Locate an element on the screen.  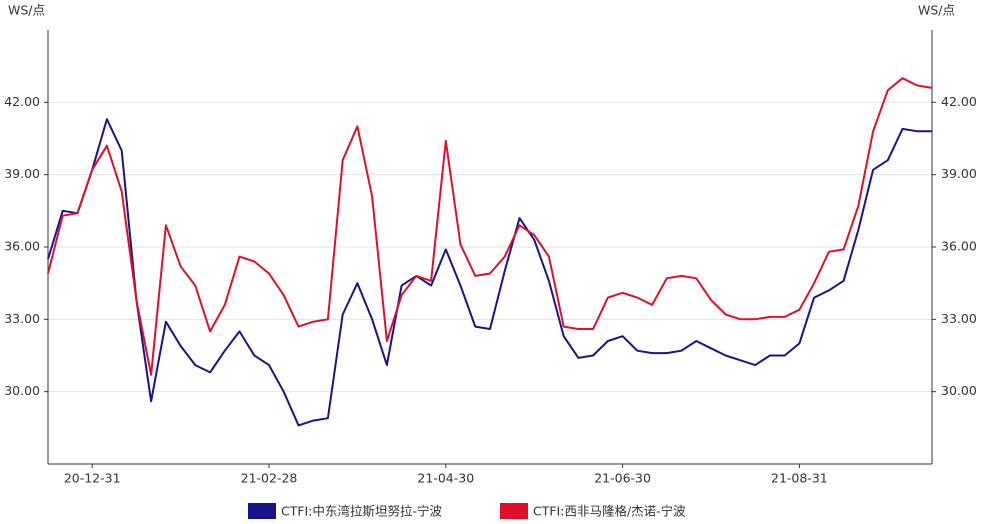
y-tick-label: 33.00 is located at coordinates (22, 318).